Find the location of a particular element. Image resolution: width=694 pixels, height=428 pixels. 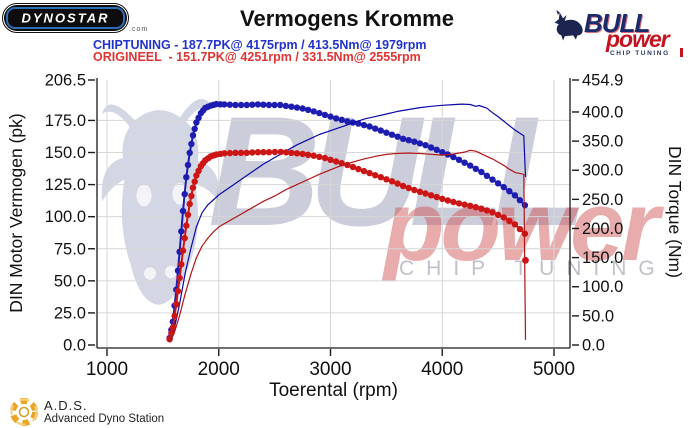

ads-logo-swirl is located at coordinates (24, 412).